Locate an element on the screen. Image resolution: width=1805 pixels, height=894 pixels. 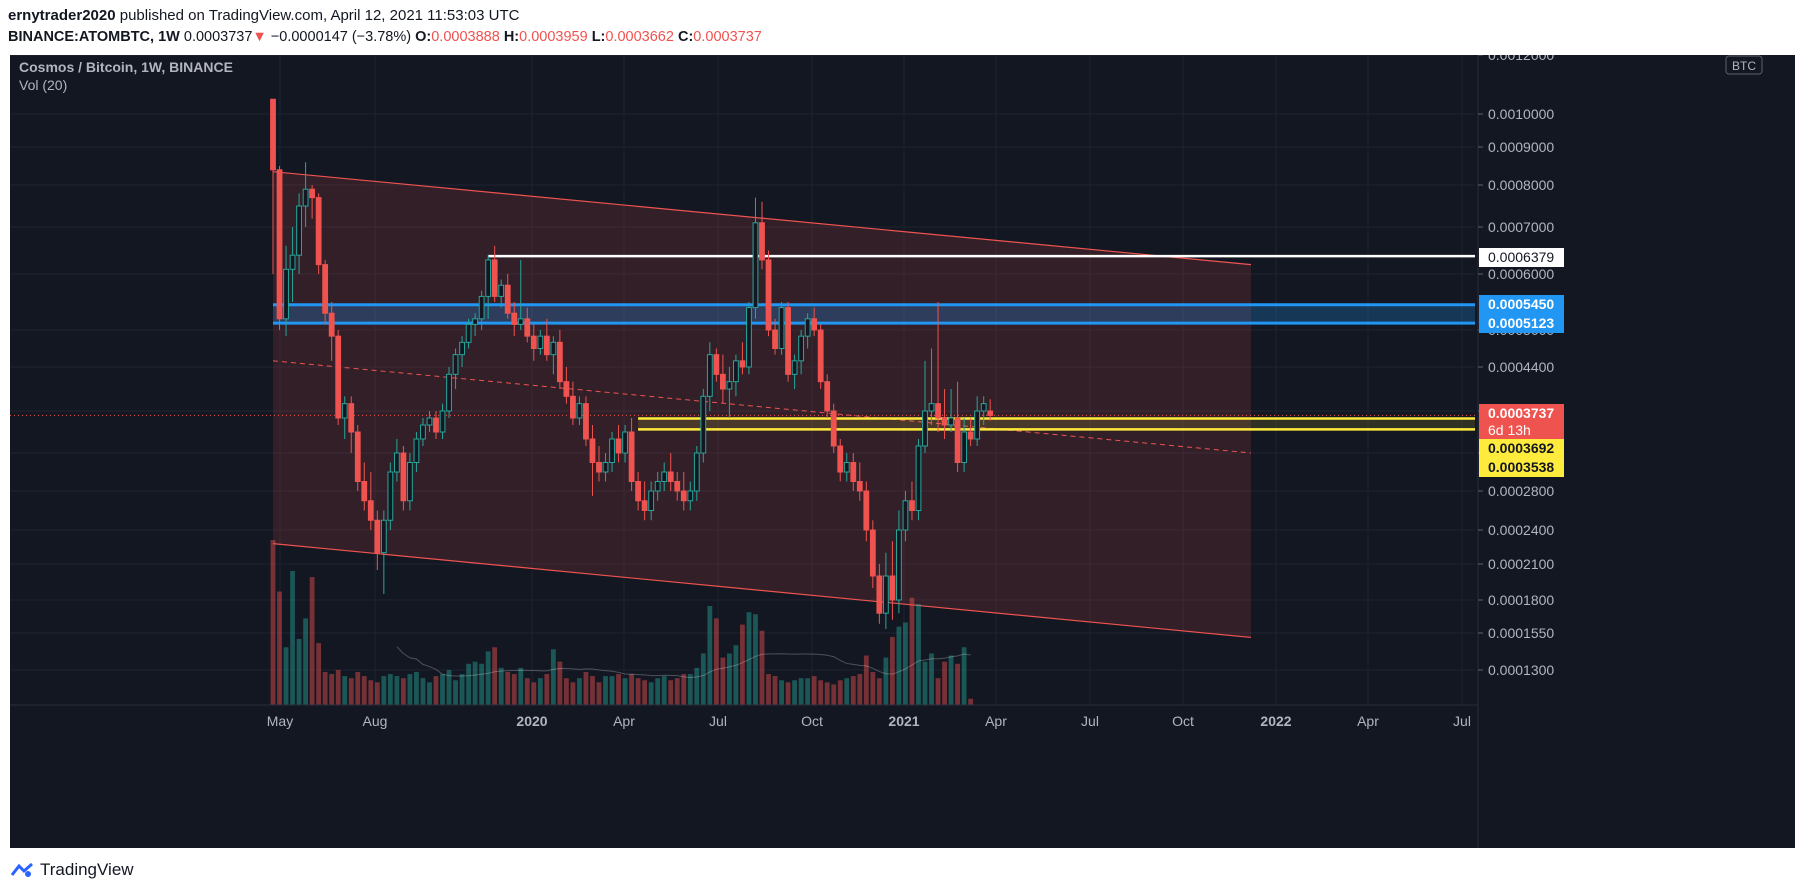
time-tick-label: 2021 is located at coordinates (903, 721).